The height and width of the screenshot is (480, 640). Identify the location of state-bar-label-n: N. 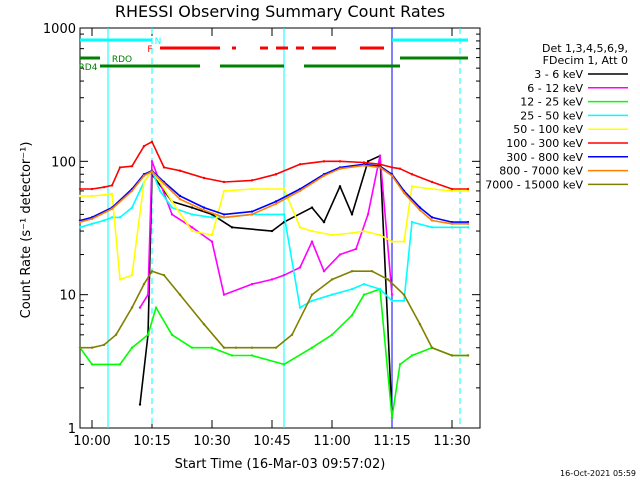
(158, 42).